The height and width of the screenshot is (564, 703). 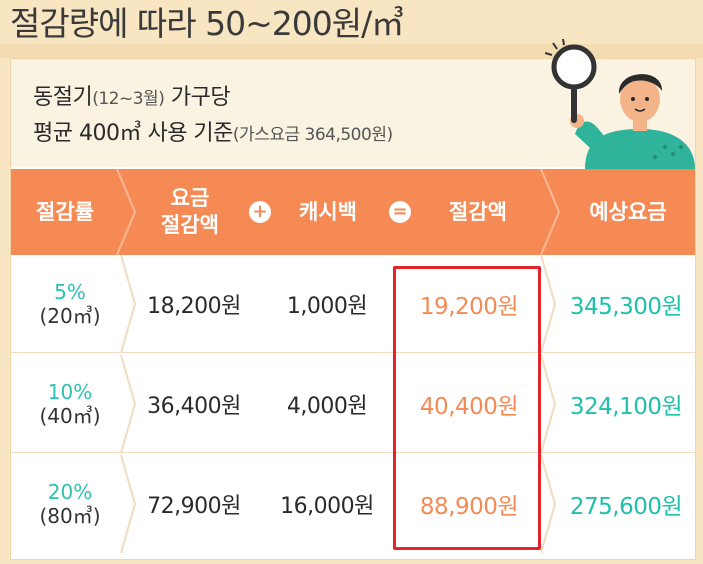 I want to click on info-season: 동절기, so click(x=63, y=97).